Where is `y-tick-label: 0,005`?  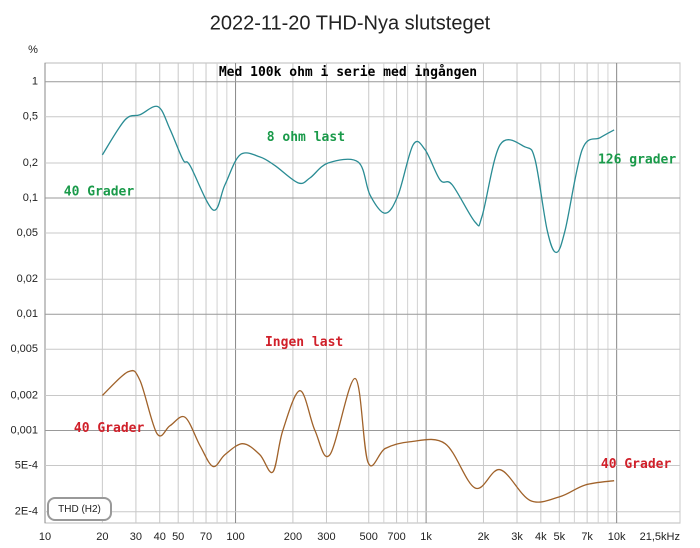
y-tick-label: 0,005 is located at coordinates (24, 349).